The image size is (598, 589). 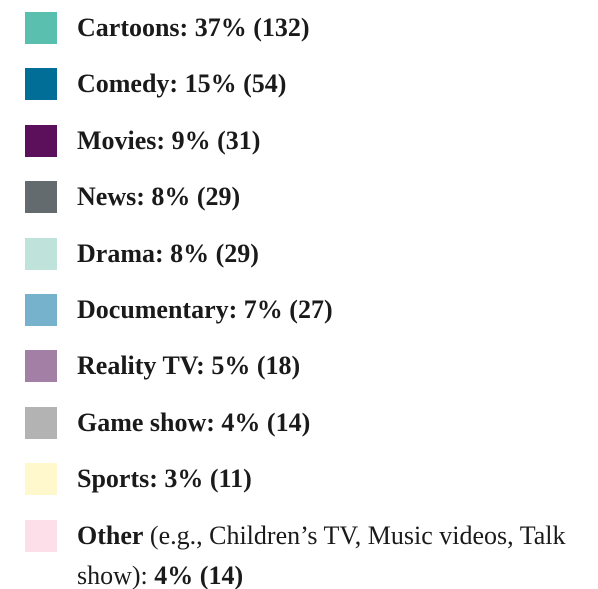 What do you see at coordinates (194, 422) in the screenshot?
I see `label-text: Game show: 4% (14)` at bounding box center [194, 422].